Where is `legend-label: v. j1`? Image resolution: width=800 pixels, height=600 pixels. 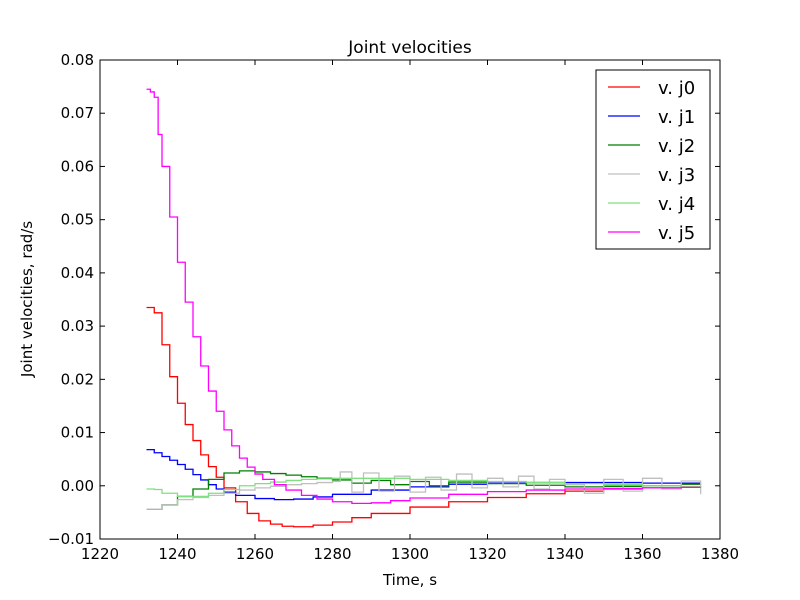
legend-label: v. j1 is located at coordinates (676, 117).